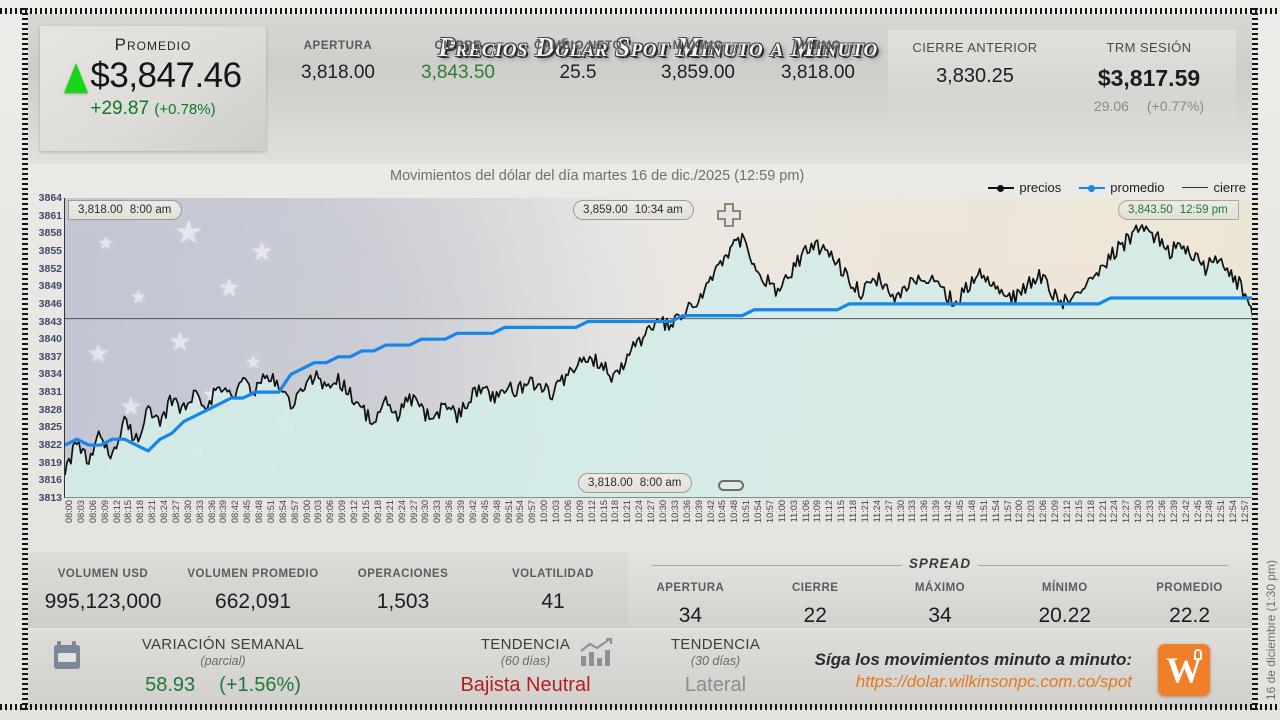  I want to click on x-tick-label: 09:27, so click(413, 511).